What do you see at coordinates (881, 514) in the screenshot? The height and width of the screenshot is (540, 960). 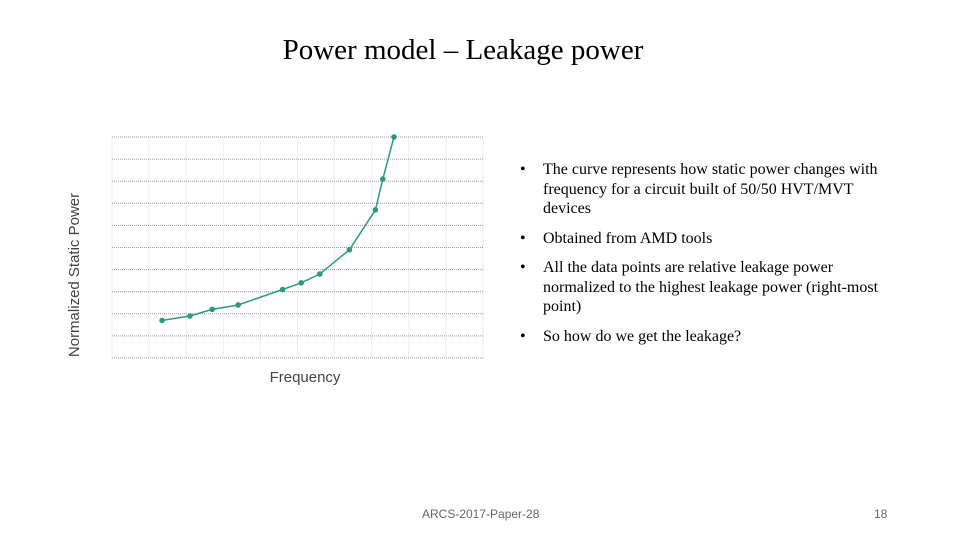 I see `page-number: 18` at bounding box center [881, 514].